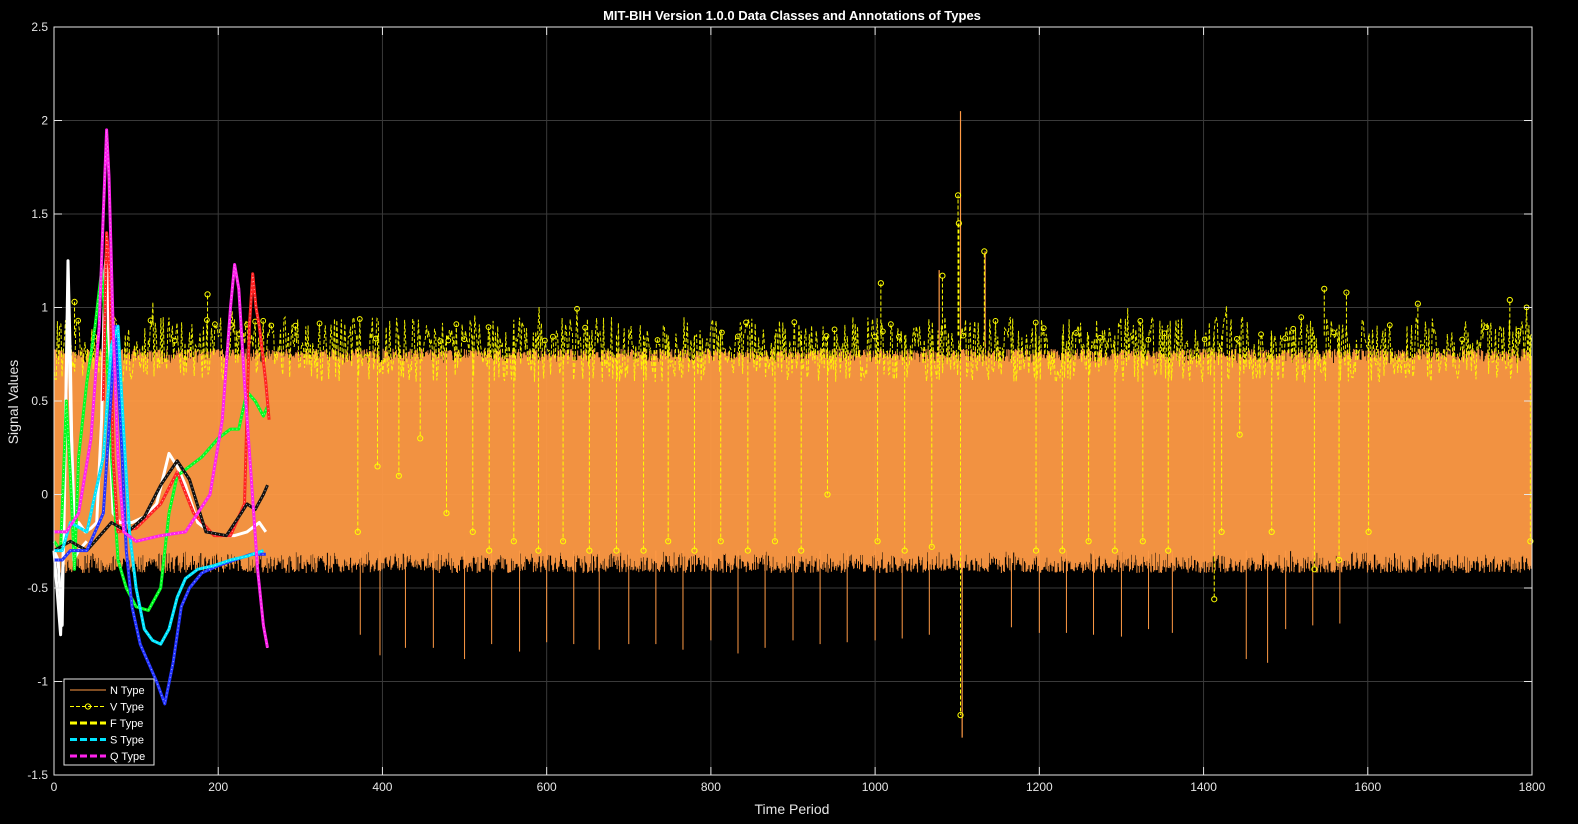 Image resolution: width=1578 pixels, height=824 pixels. What do you see at coordinates (127, 708) in the screenshot?
I see `legend-label: V Type` at bounding box center [127, 708].